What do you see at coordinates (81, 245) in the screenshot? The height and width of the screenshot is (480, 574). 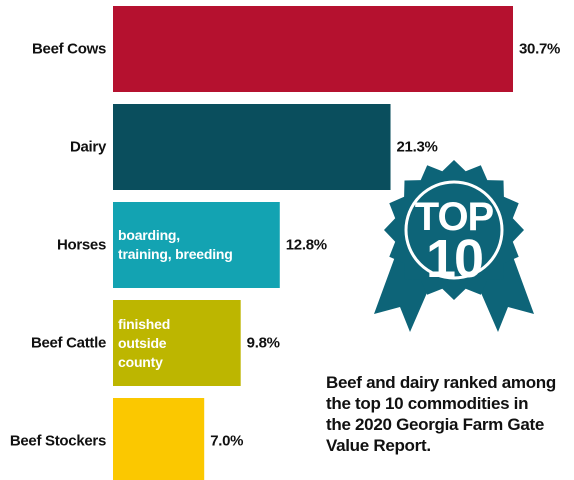 I see `category-label: Horses` at bounding box center [81, 245].